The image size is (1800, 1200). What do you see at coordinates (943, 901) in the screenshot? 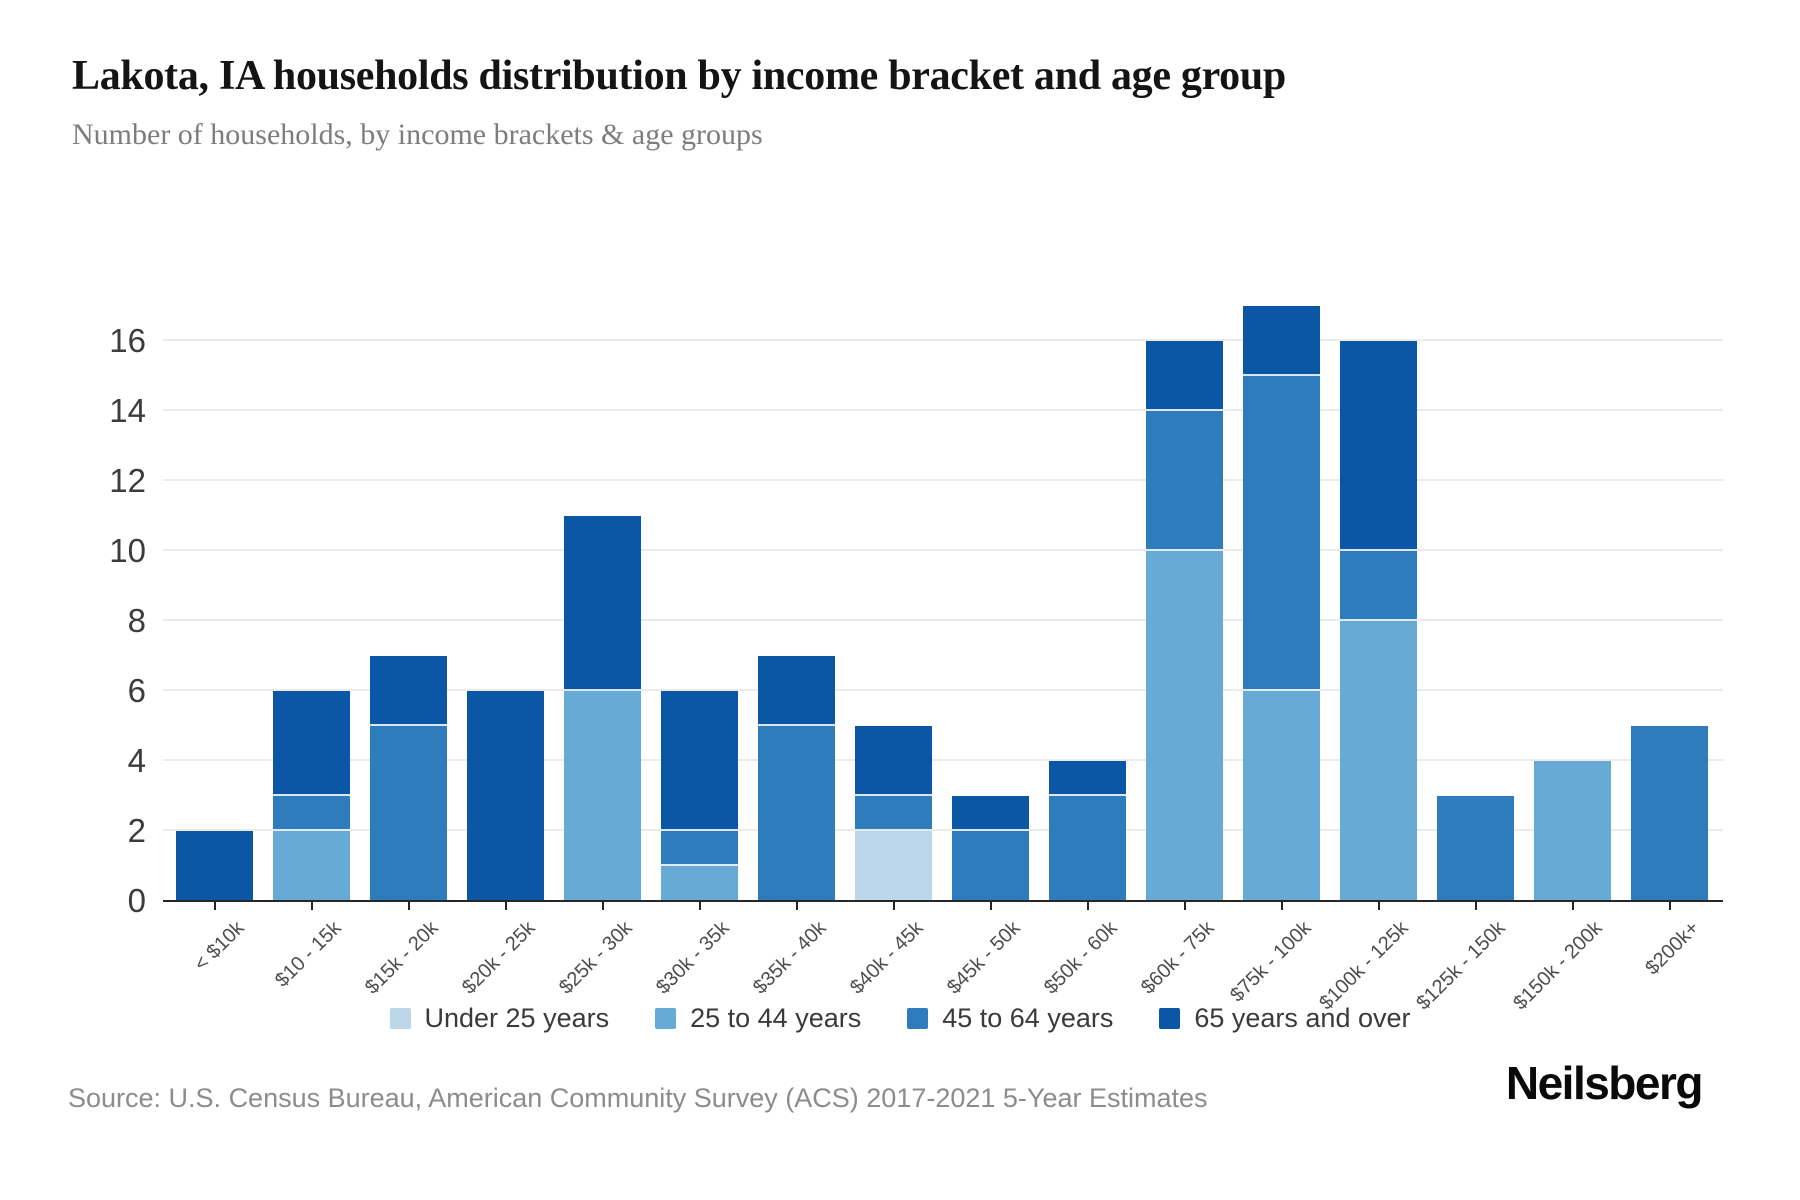
I see `x-axis-line` at bounding box center [943, 901].